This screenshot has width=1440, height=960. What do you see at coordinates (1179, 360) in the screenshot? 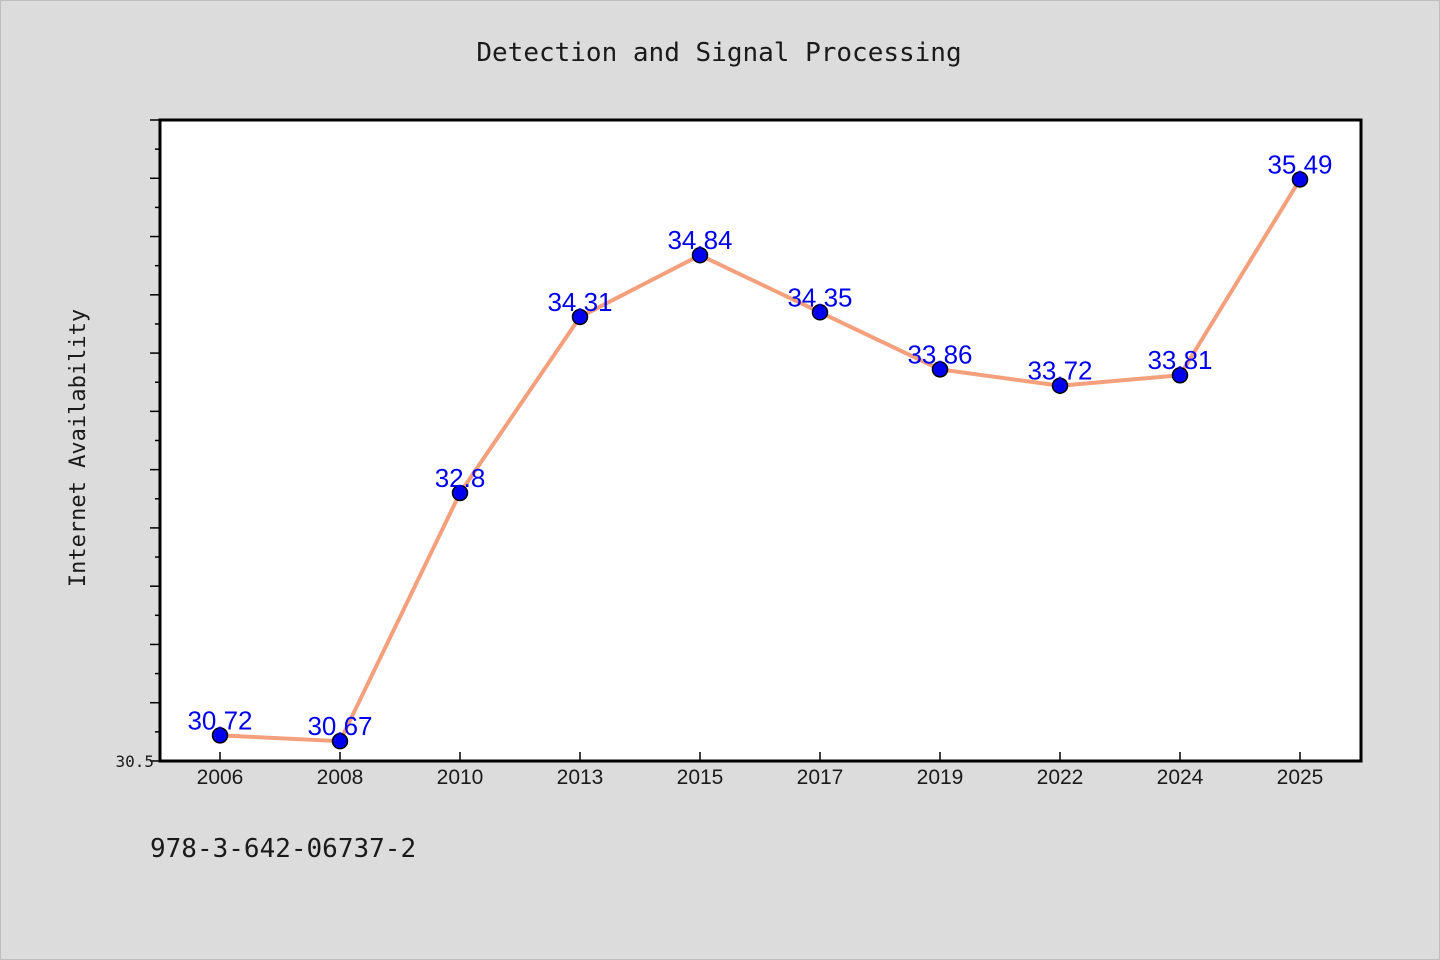
I see `data-label: 33.81` at bounding box center [1179, 360].